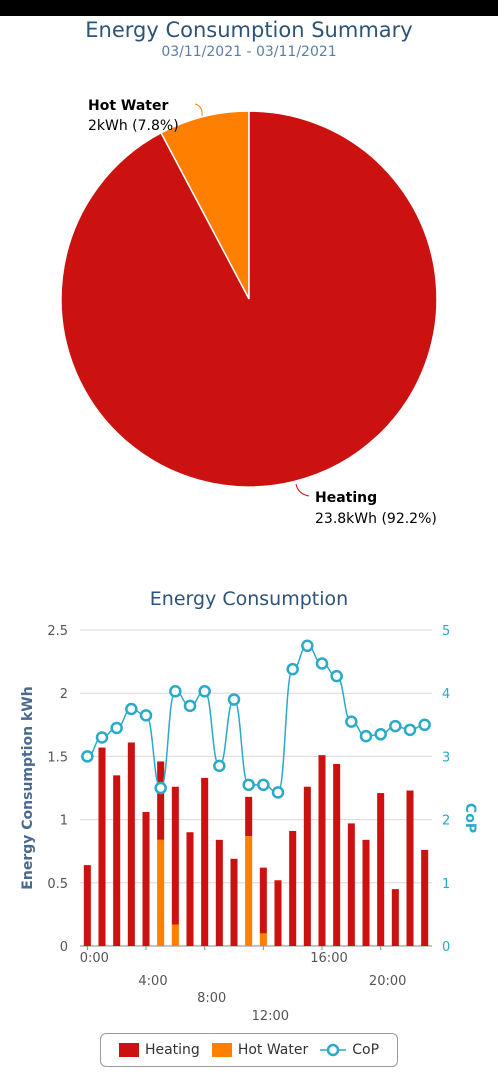  I want to click on x-tick-label: 20:00, so click(387, 981).